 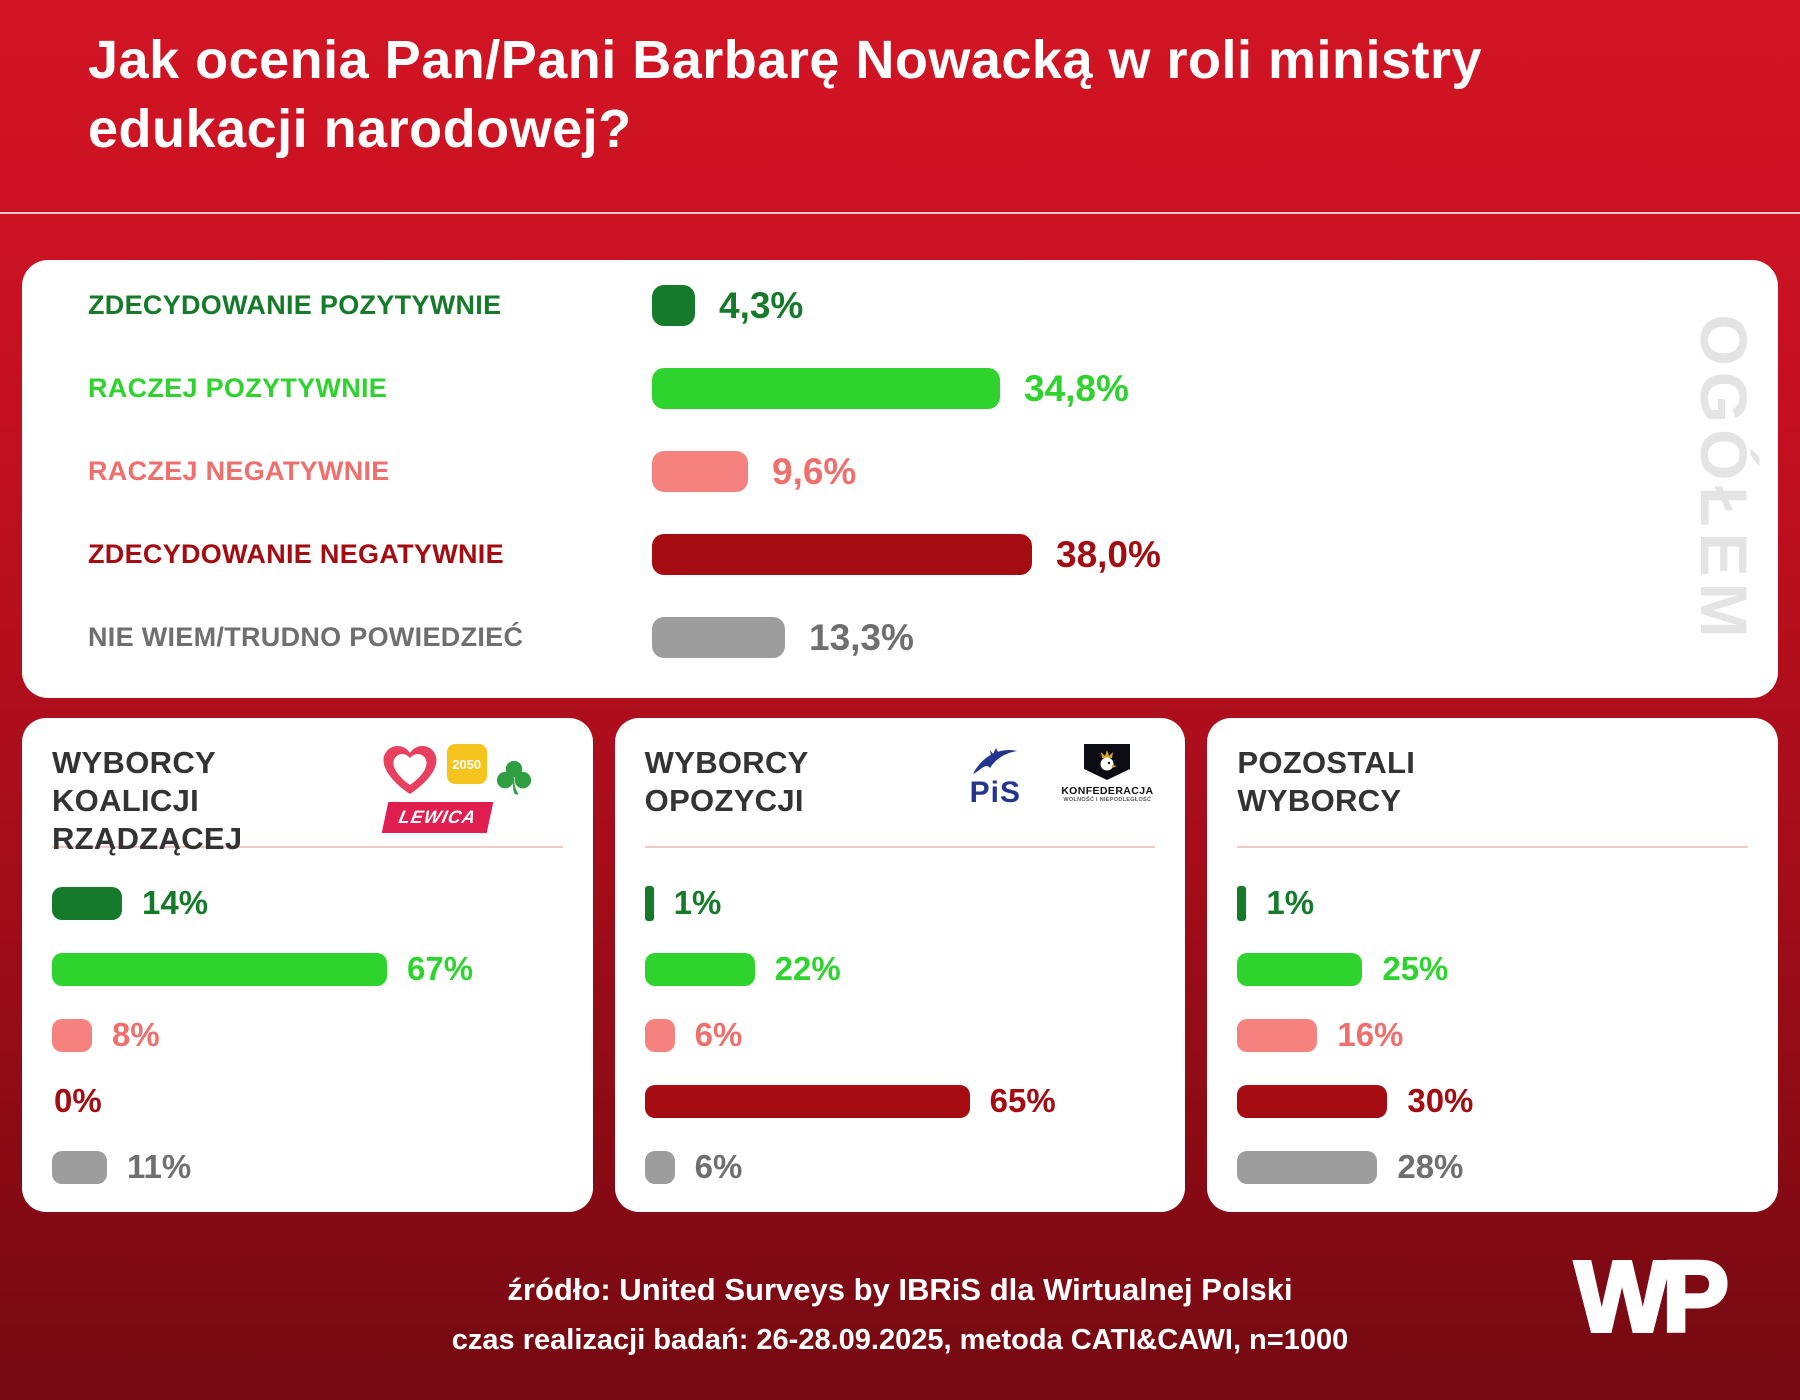 What do you see at coordinates (307, 903) in the screenshot?
I see `group-row: 14%` at bounding box center [307, 903].